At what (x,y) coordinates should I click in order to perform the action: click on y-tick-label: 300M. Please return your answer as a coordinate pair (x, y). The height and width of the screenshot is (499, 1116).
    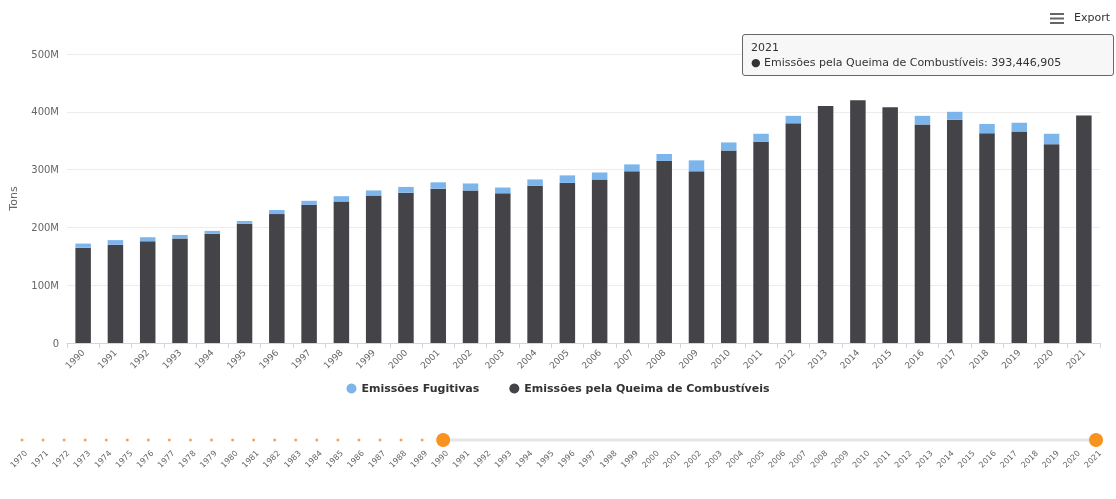
    Looking at the image, I should click on (45, 170).